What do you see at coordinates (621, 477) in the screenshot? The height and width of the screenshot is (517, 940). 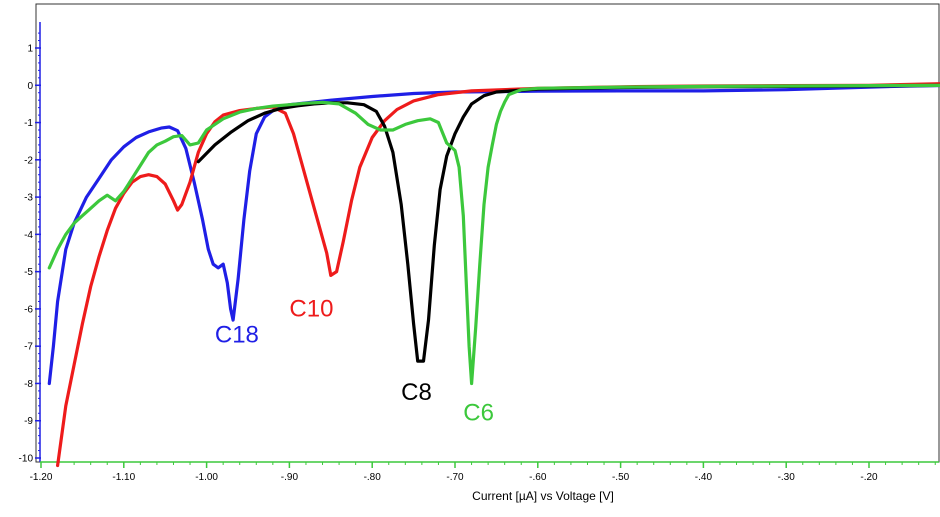 I see `x-tick-label: -.50` at bounding box center [621, 477].